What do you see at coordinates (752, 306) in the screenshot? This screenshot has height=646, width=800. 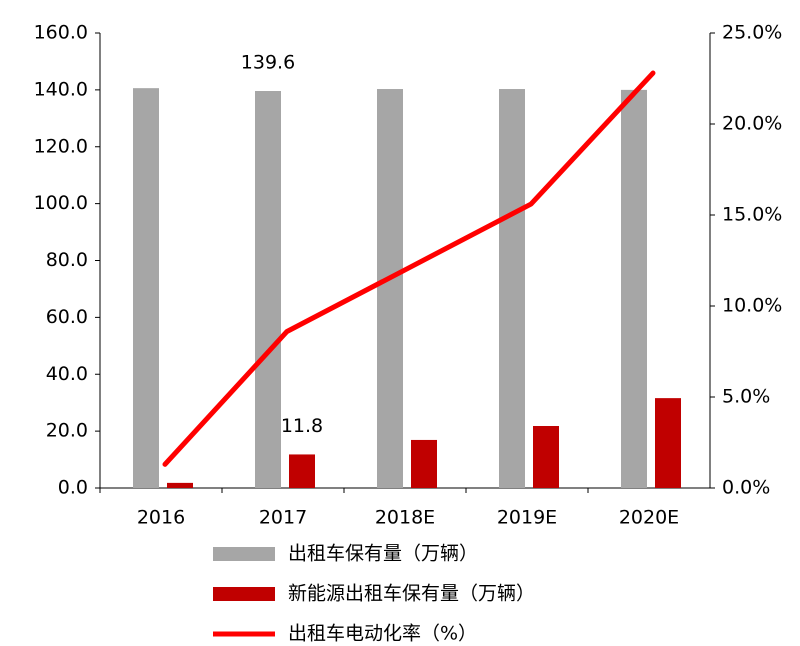 I see `y2-tick-label: 10.0%` at bounding box center [752, 306].